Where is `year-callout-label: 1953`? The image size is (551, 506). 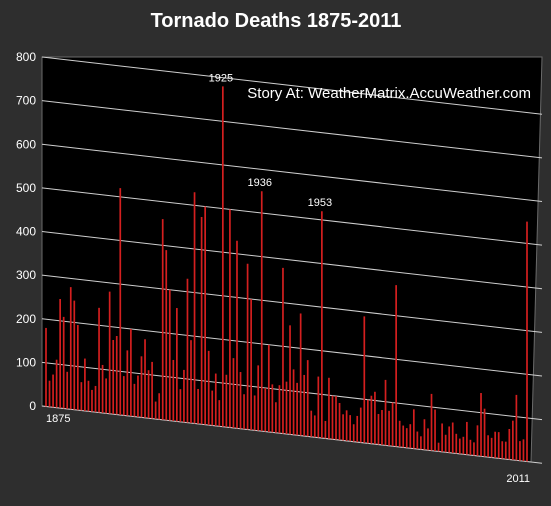 year-callout-label: 1953 is located at coordinates (320, 203).